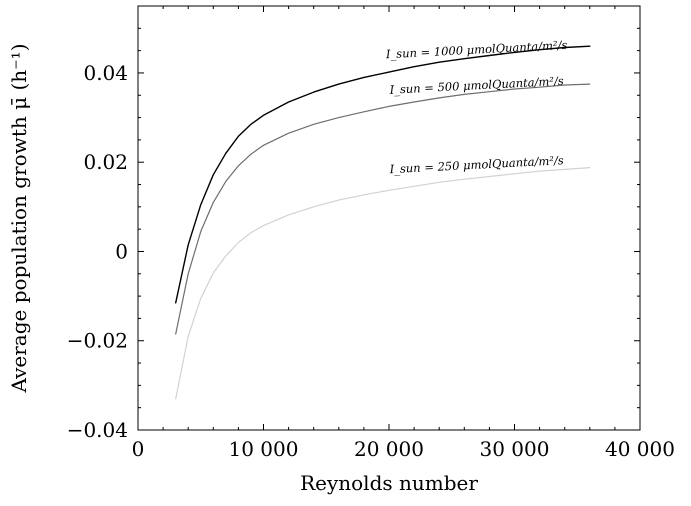  Describe the element at coordinates (97, 430) in the screenshot. I see `y-tick-label: −0.04` at that location.